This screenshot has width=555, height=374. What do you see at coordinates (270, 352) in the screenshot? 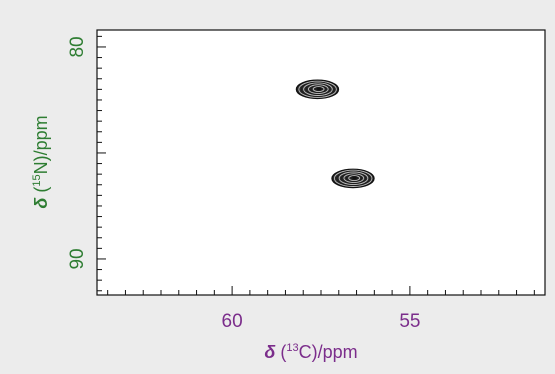
I see `x-axis-title-delta: δ` at bounding box center [270, 352].